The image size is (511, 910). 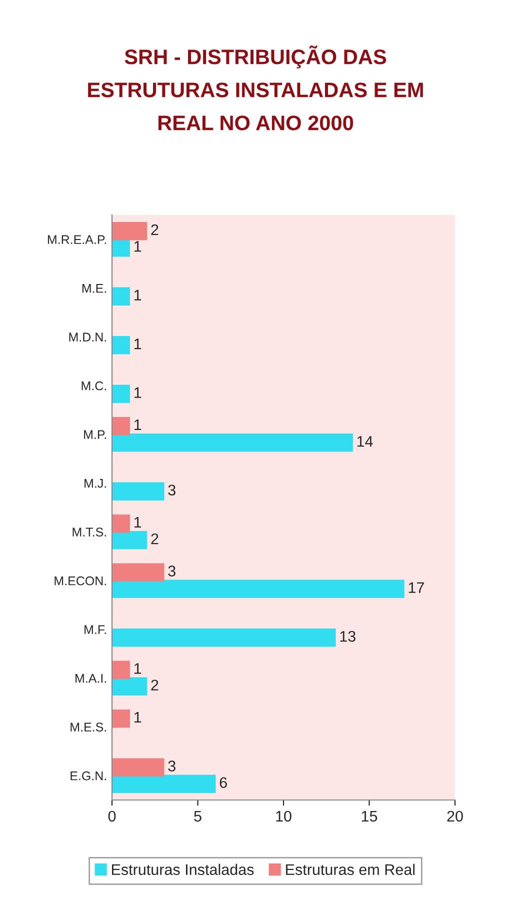 I want to click on legend-label: Estruturas Instaladas, so click(x=183, y=870).